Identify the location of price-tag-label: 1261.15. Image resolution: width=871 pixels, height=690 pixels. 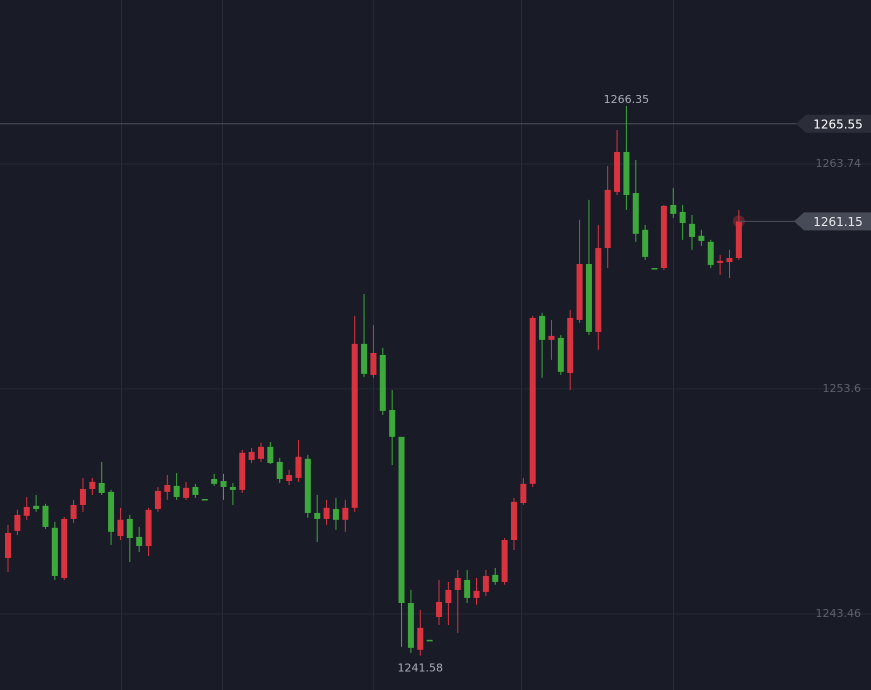
(838, 222).